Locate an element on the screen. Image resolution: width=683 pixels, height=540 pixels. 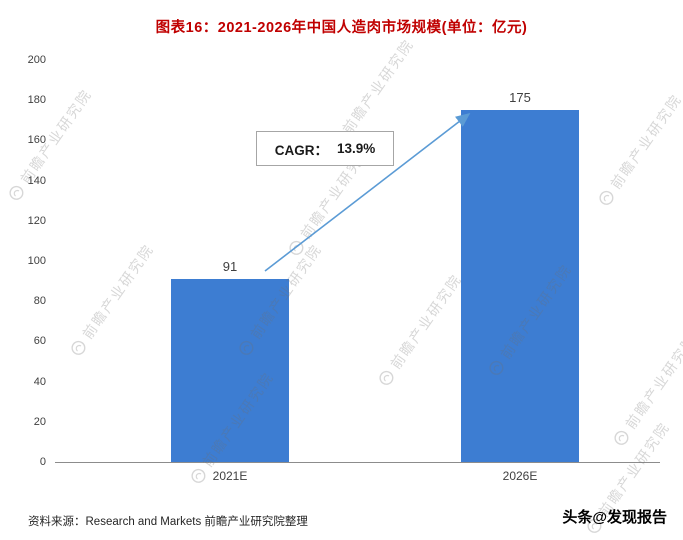
cagr-label: CAGR： is located at coordinates (301, 150).